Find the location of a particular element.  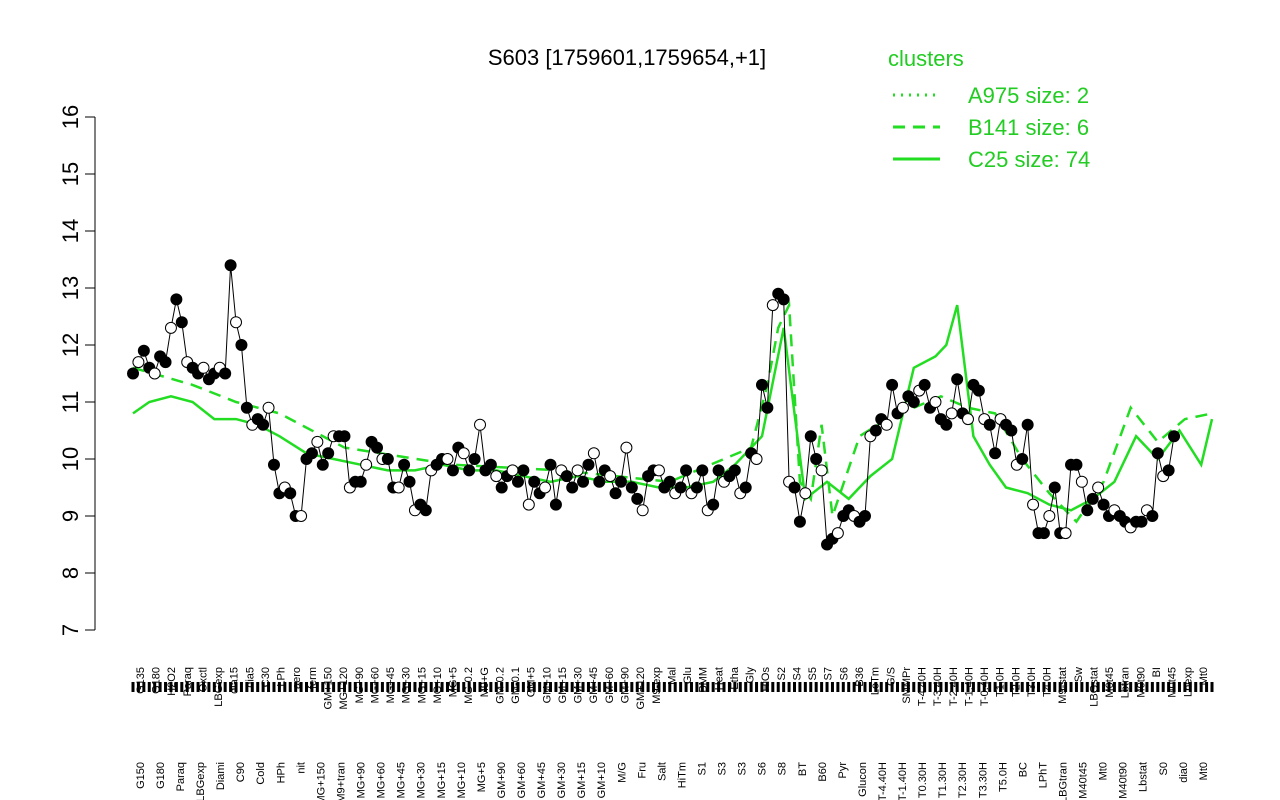

x-tick-label: M40t45 is located at coordinates (1084, 780).